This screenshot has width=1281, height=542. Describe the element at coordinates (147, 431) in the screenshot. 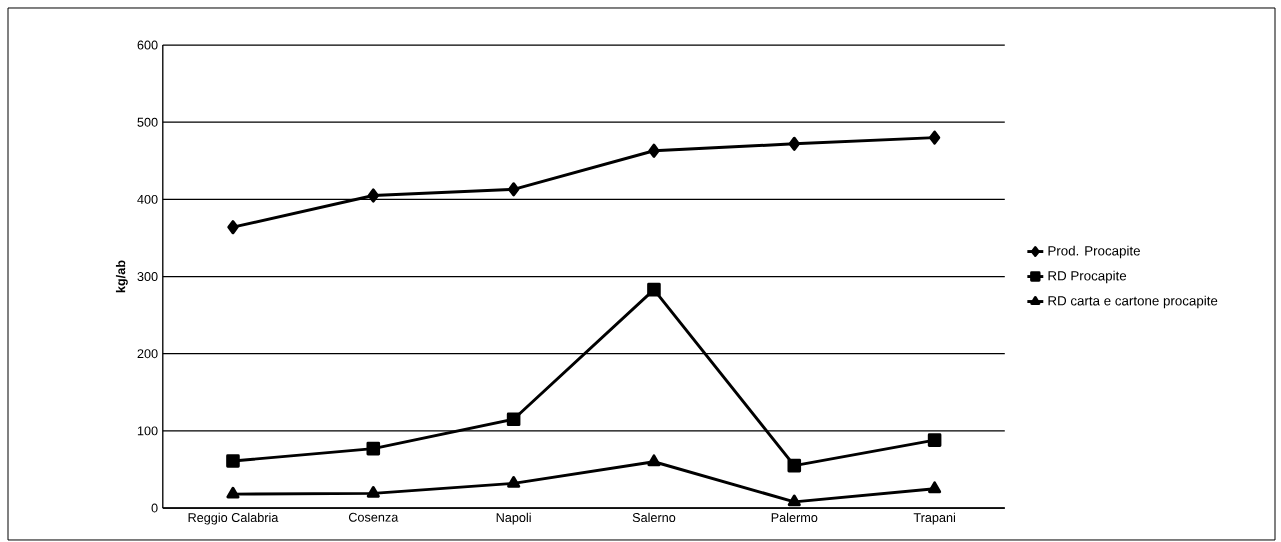

I see `y-tick-label: 100` at that location.